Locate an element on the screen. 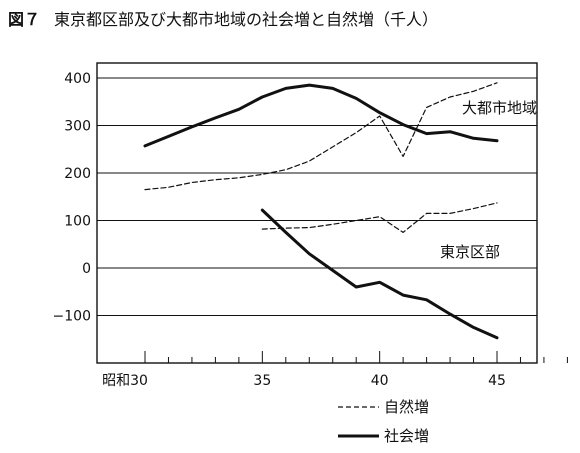  y-tick-label: 200 is located at coordinates (77, 174).